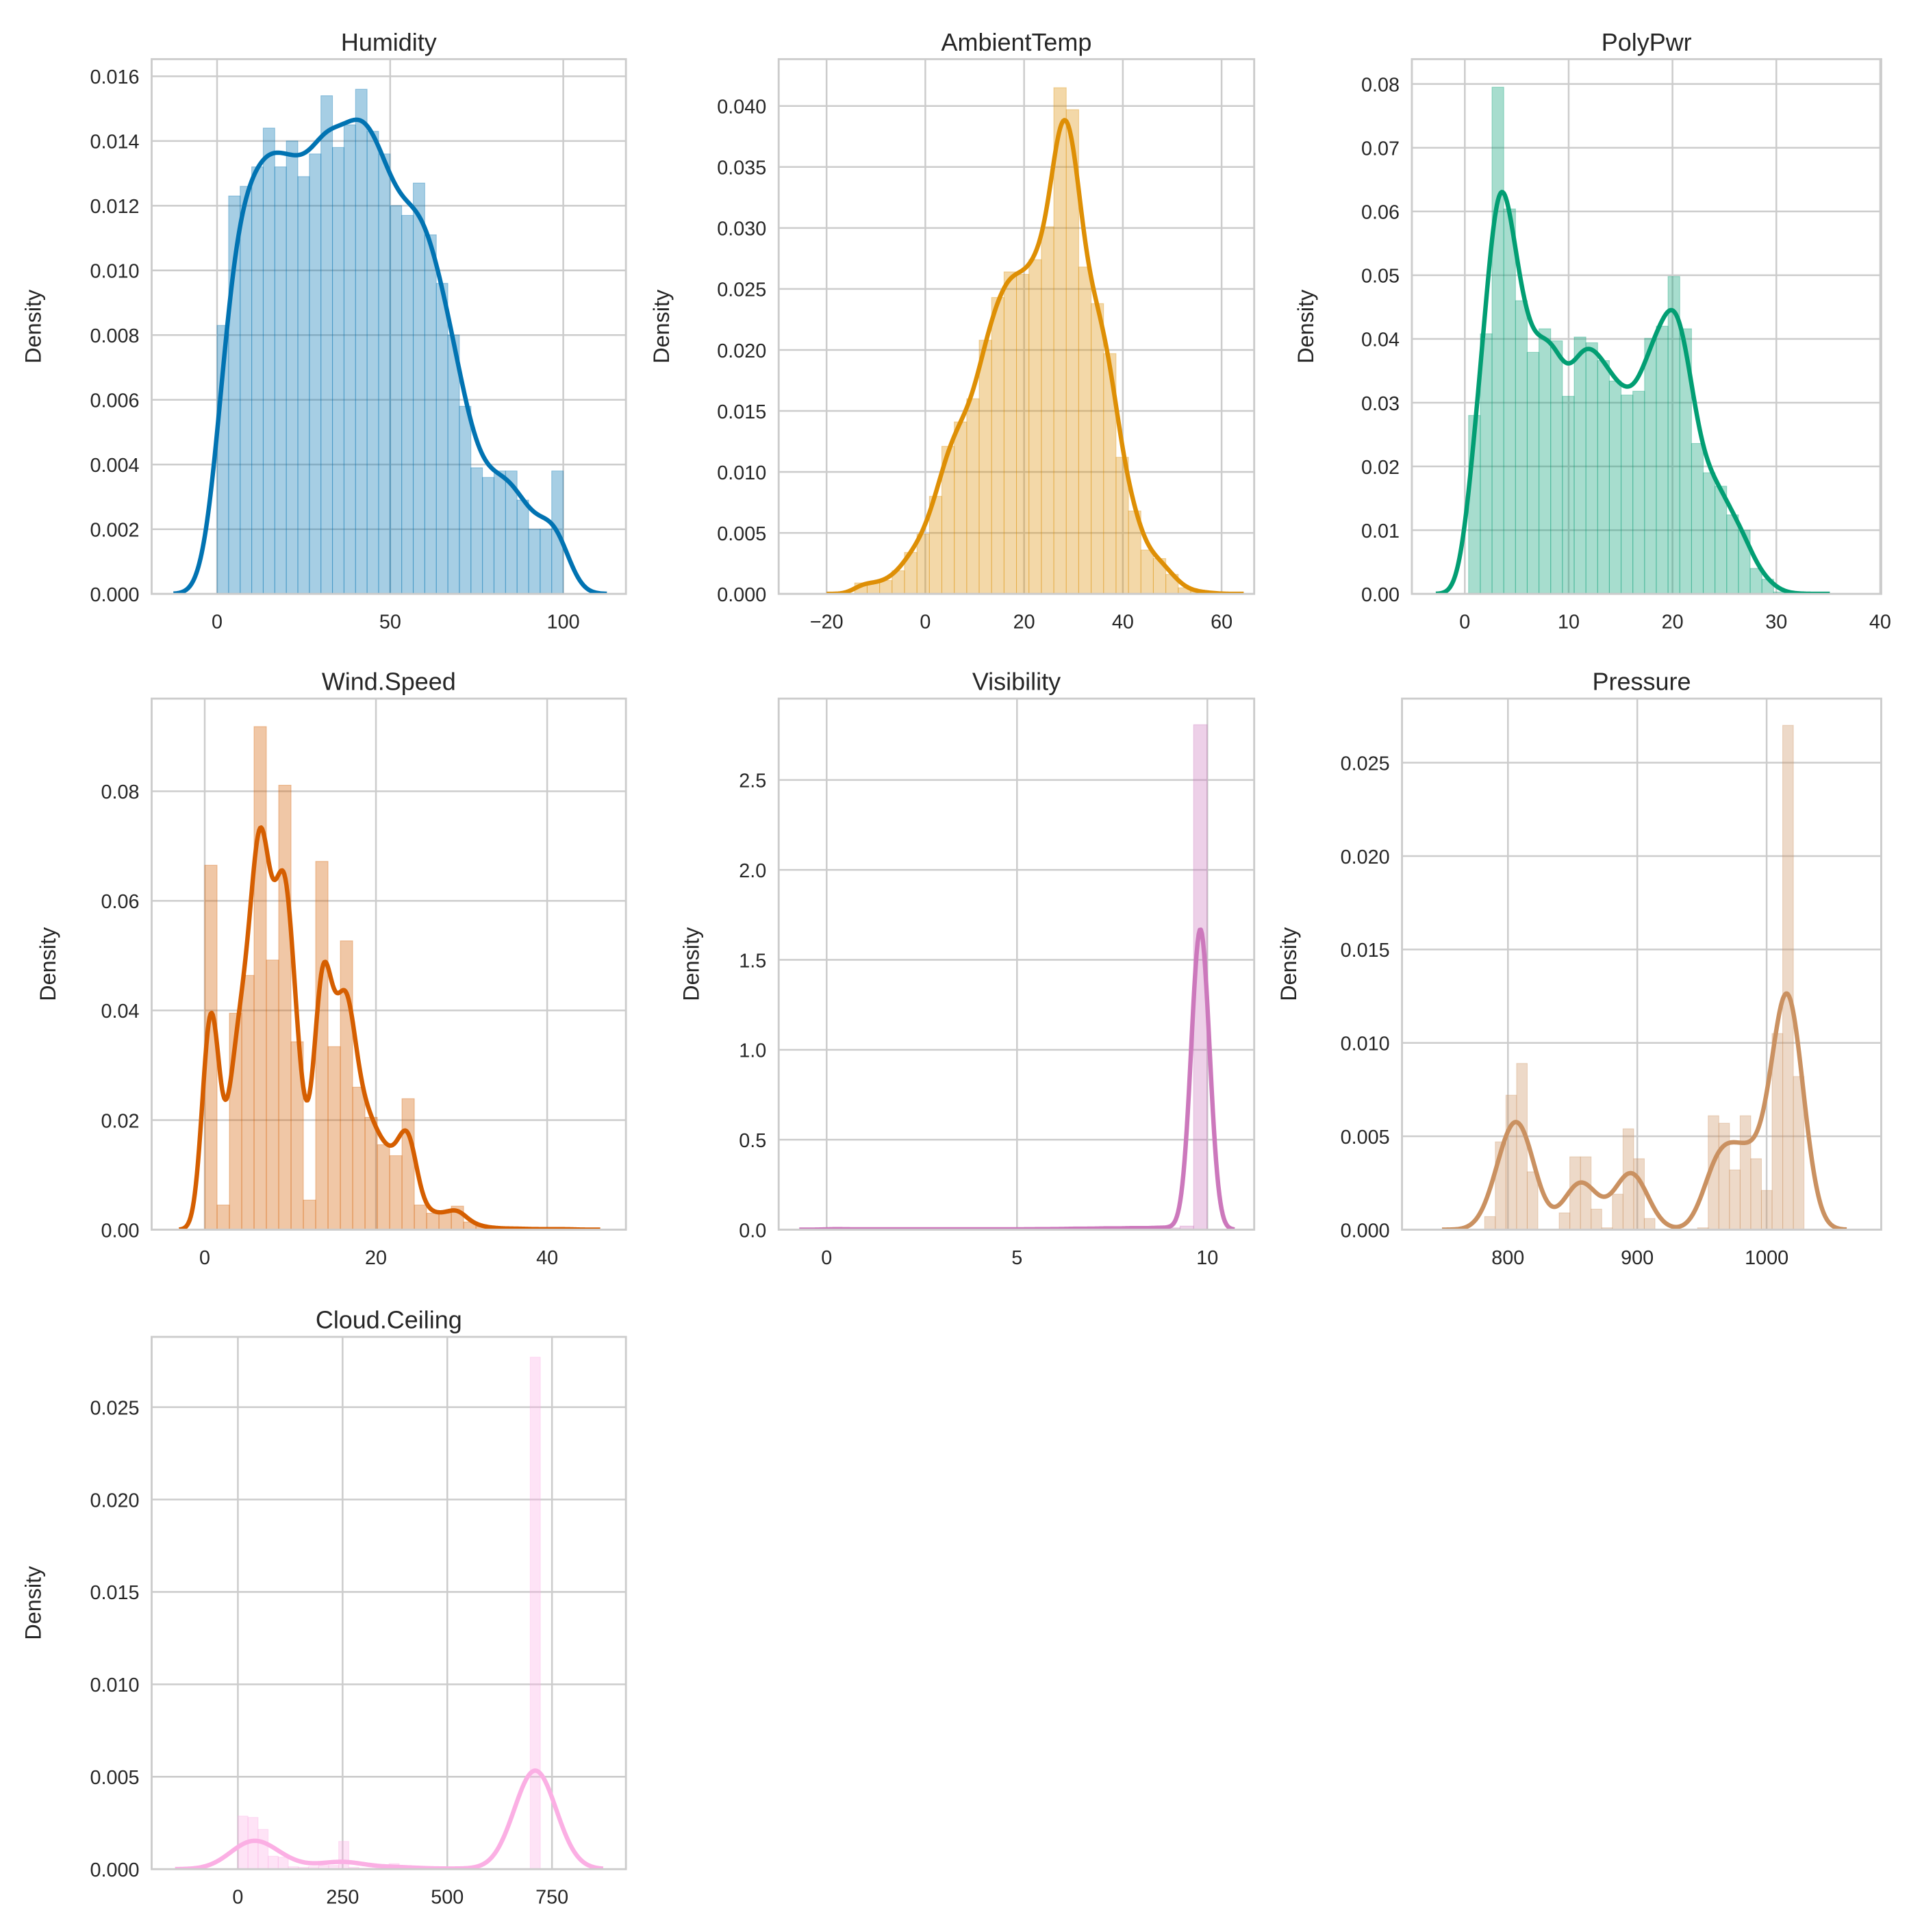  Describe the element at coordinates (1638, 1258) in the screenshot. I see `x-tick-label: 900` at that location.